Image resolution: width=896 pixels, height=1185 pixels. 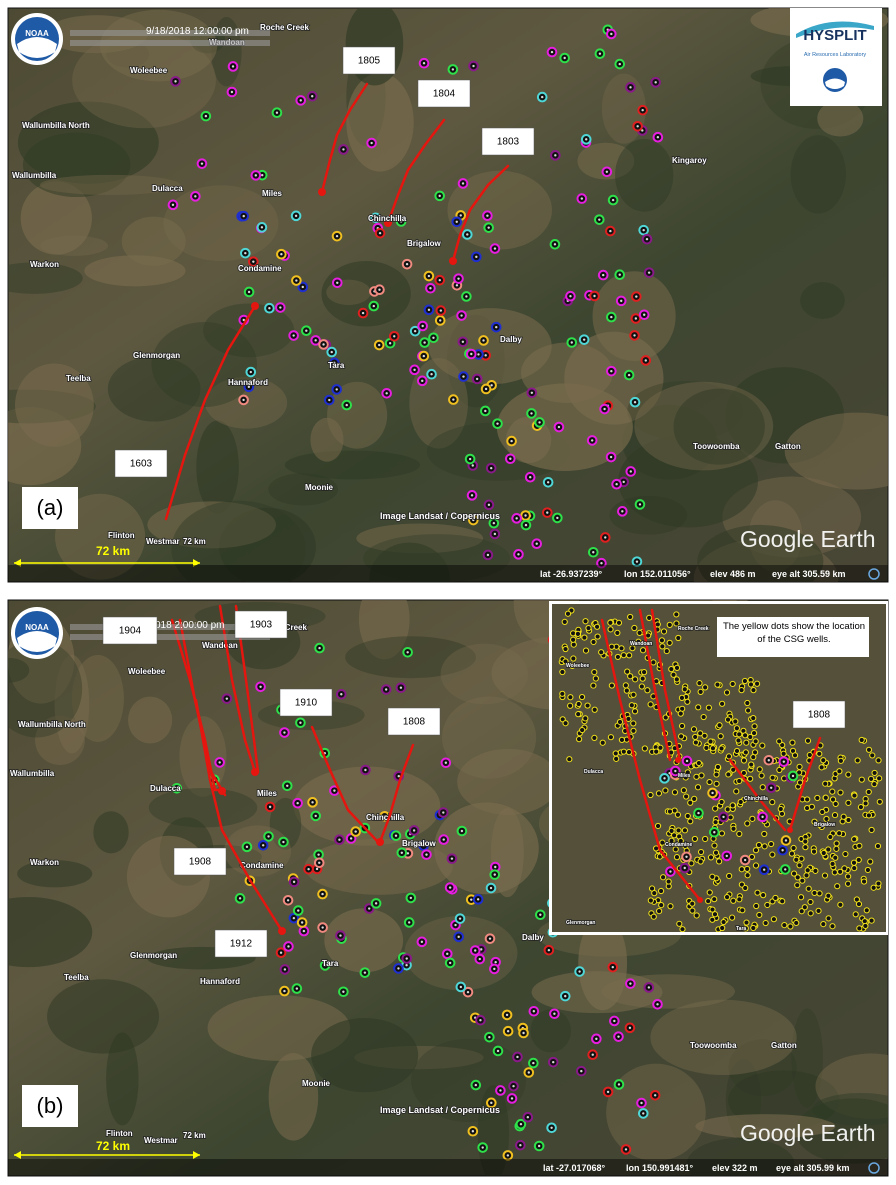 What do you see at coordinates (593, 772) in the screenshot?
I see `town: Dulacca` at bounding box center [593, 772].